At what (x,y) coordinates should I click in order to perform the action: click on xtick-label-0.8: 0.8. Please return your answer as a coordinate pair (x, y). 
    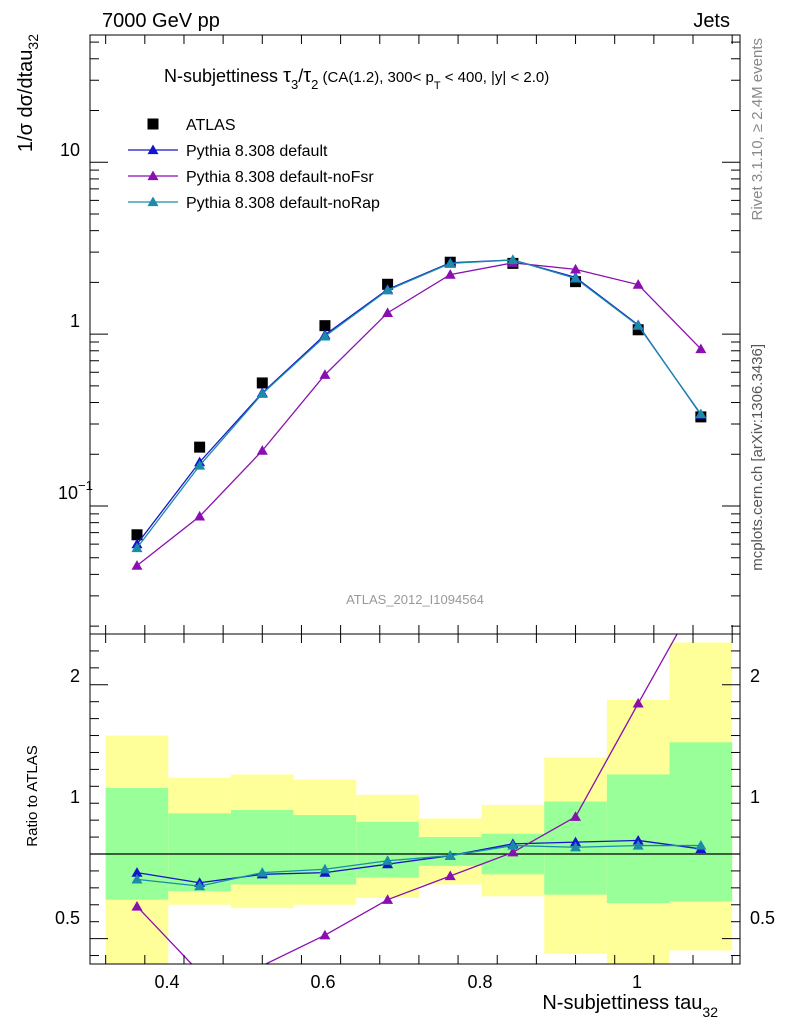
    Looking at the image, I should click on (479, 982).